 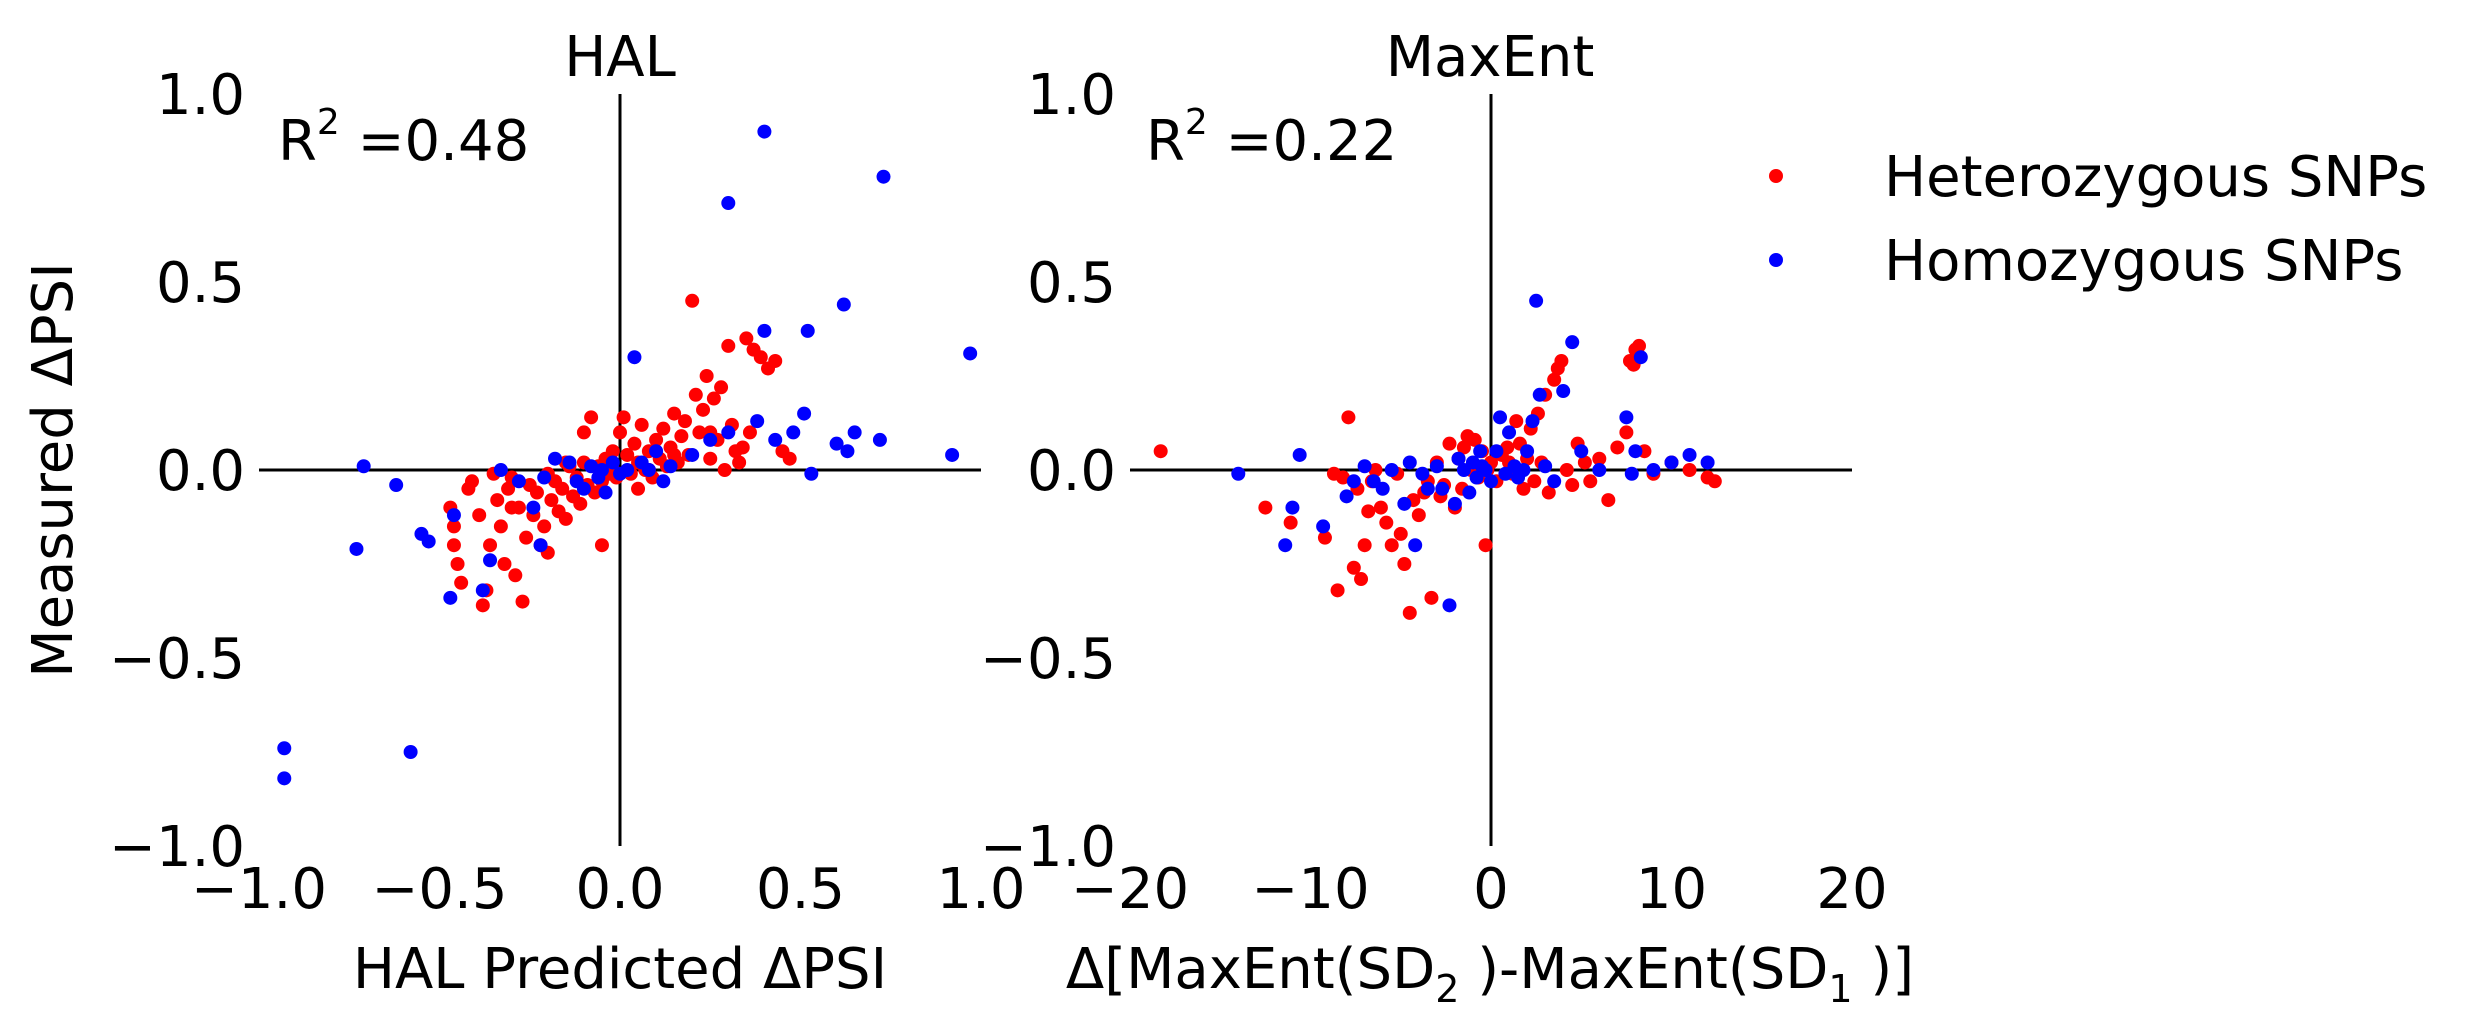 I want to click on legend-label-homozygous: Homozygous SNPs, so click(x=2143, y=261).